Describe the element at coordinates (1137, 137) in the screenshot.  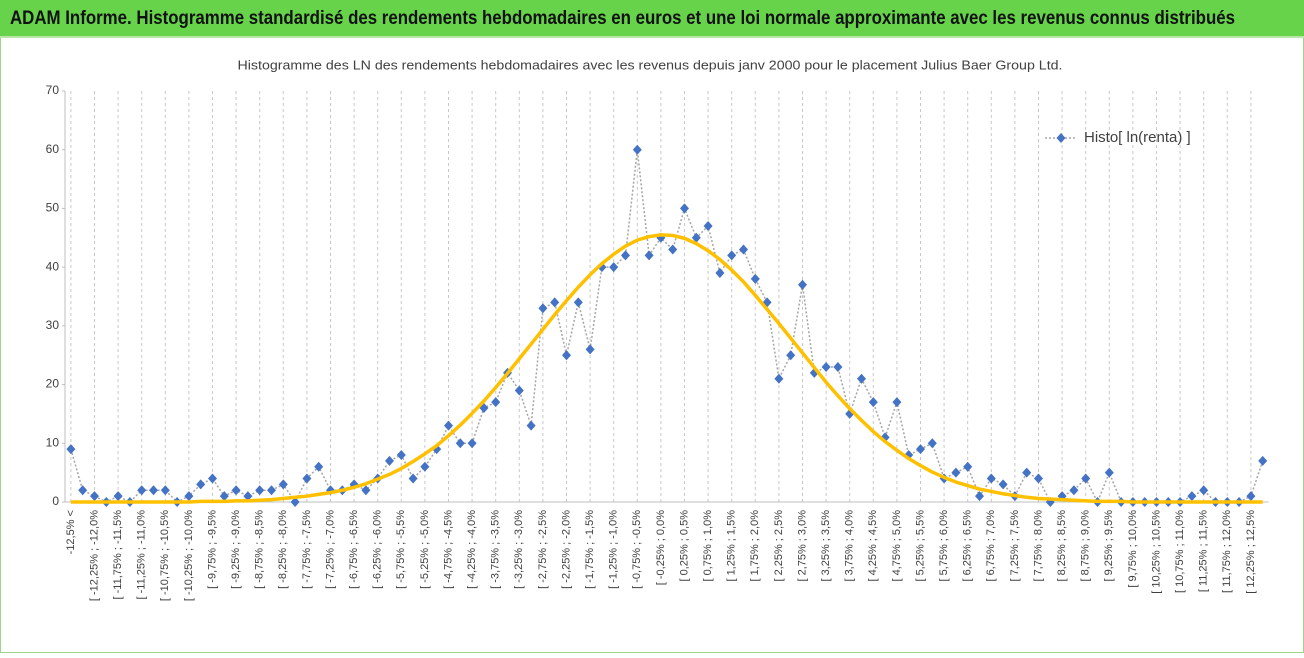
I see `legend-label: Histo[ ln(renta) ]` at that location.